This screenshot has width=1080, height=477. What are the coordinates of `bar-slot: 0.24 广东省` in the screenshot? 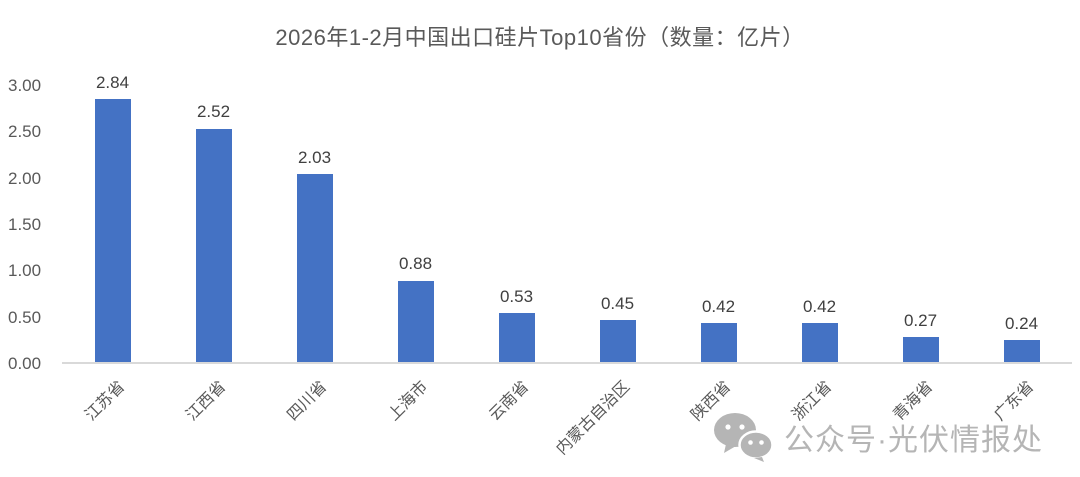 It's located at (1021, 255).